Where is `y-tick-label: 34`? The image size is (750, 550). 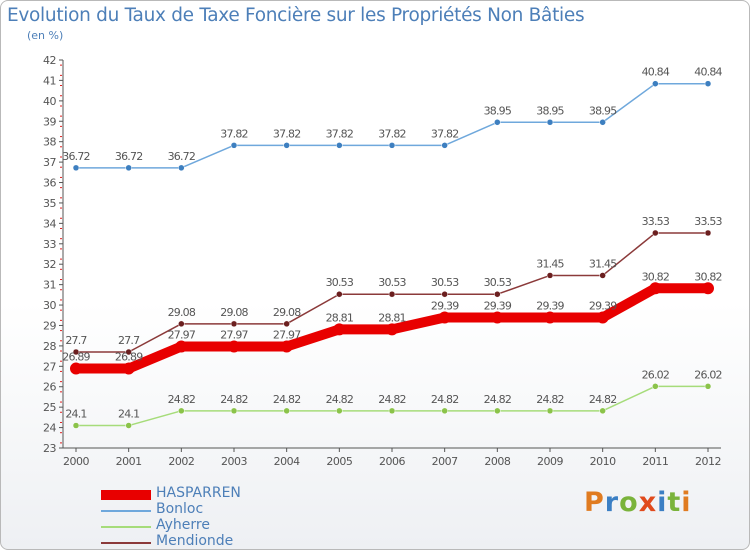
y-tick-label: 34 is located at coordinates (49, 223).